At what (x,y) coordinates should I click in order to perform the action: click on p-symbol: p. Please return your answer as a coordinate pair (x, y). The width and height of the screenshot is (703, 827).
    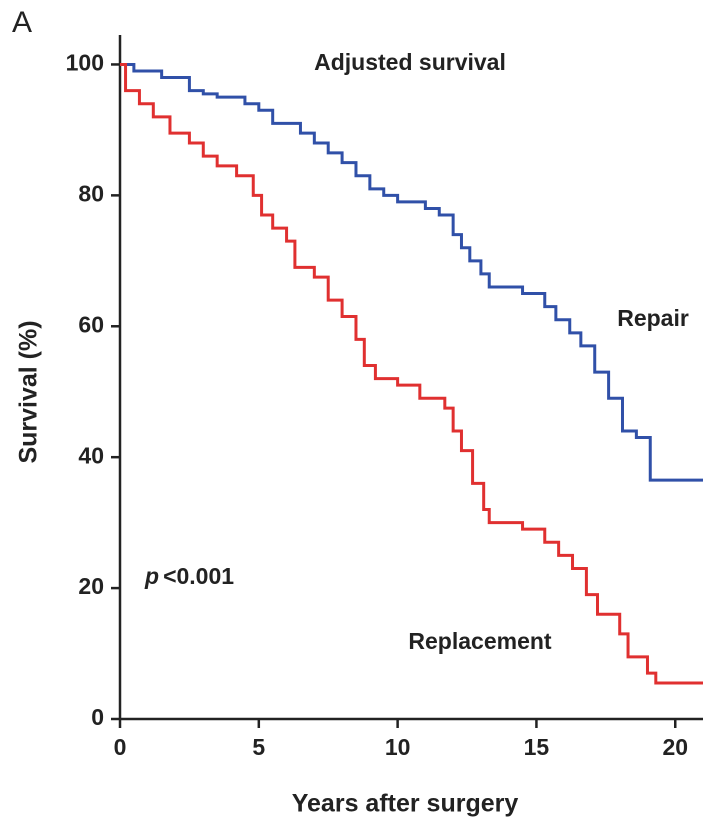
    Looking at the image, I should click on (151, 576).